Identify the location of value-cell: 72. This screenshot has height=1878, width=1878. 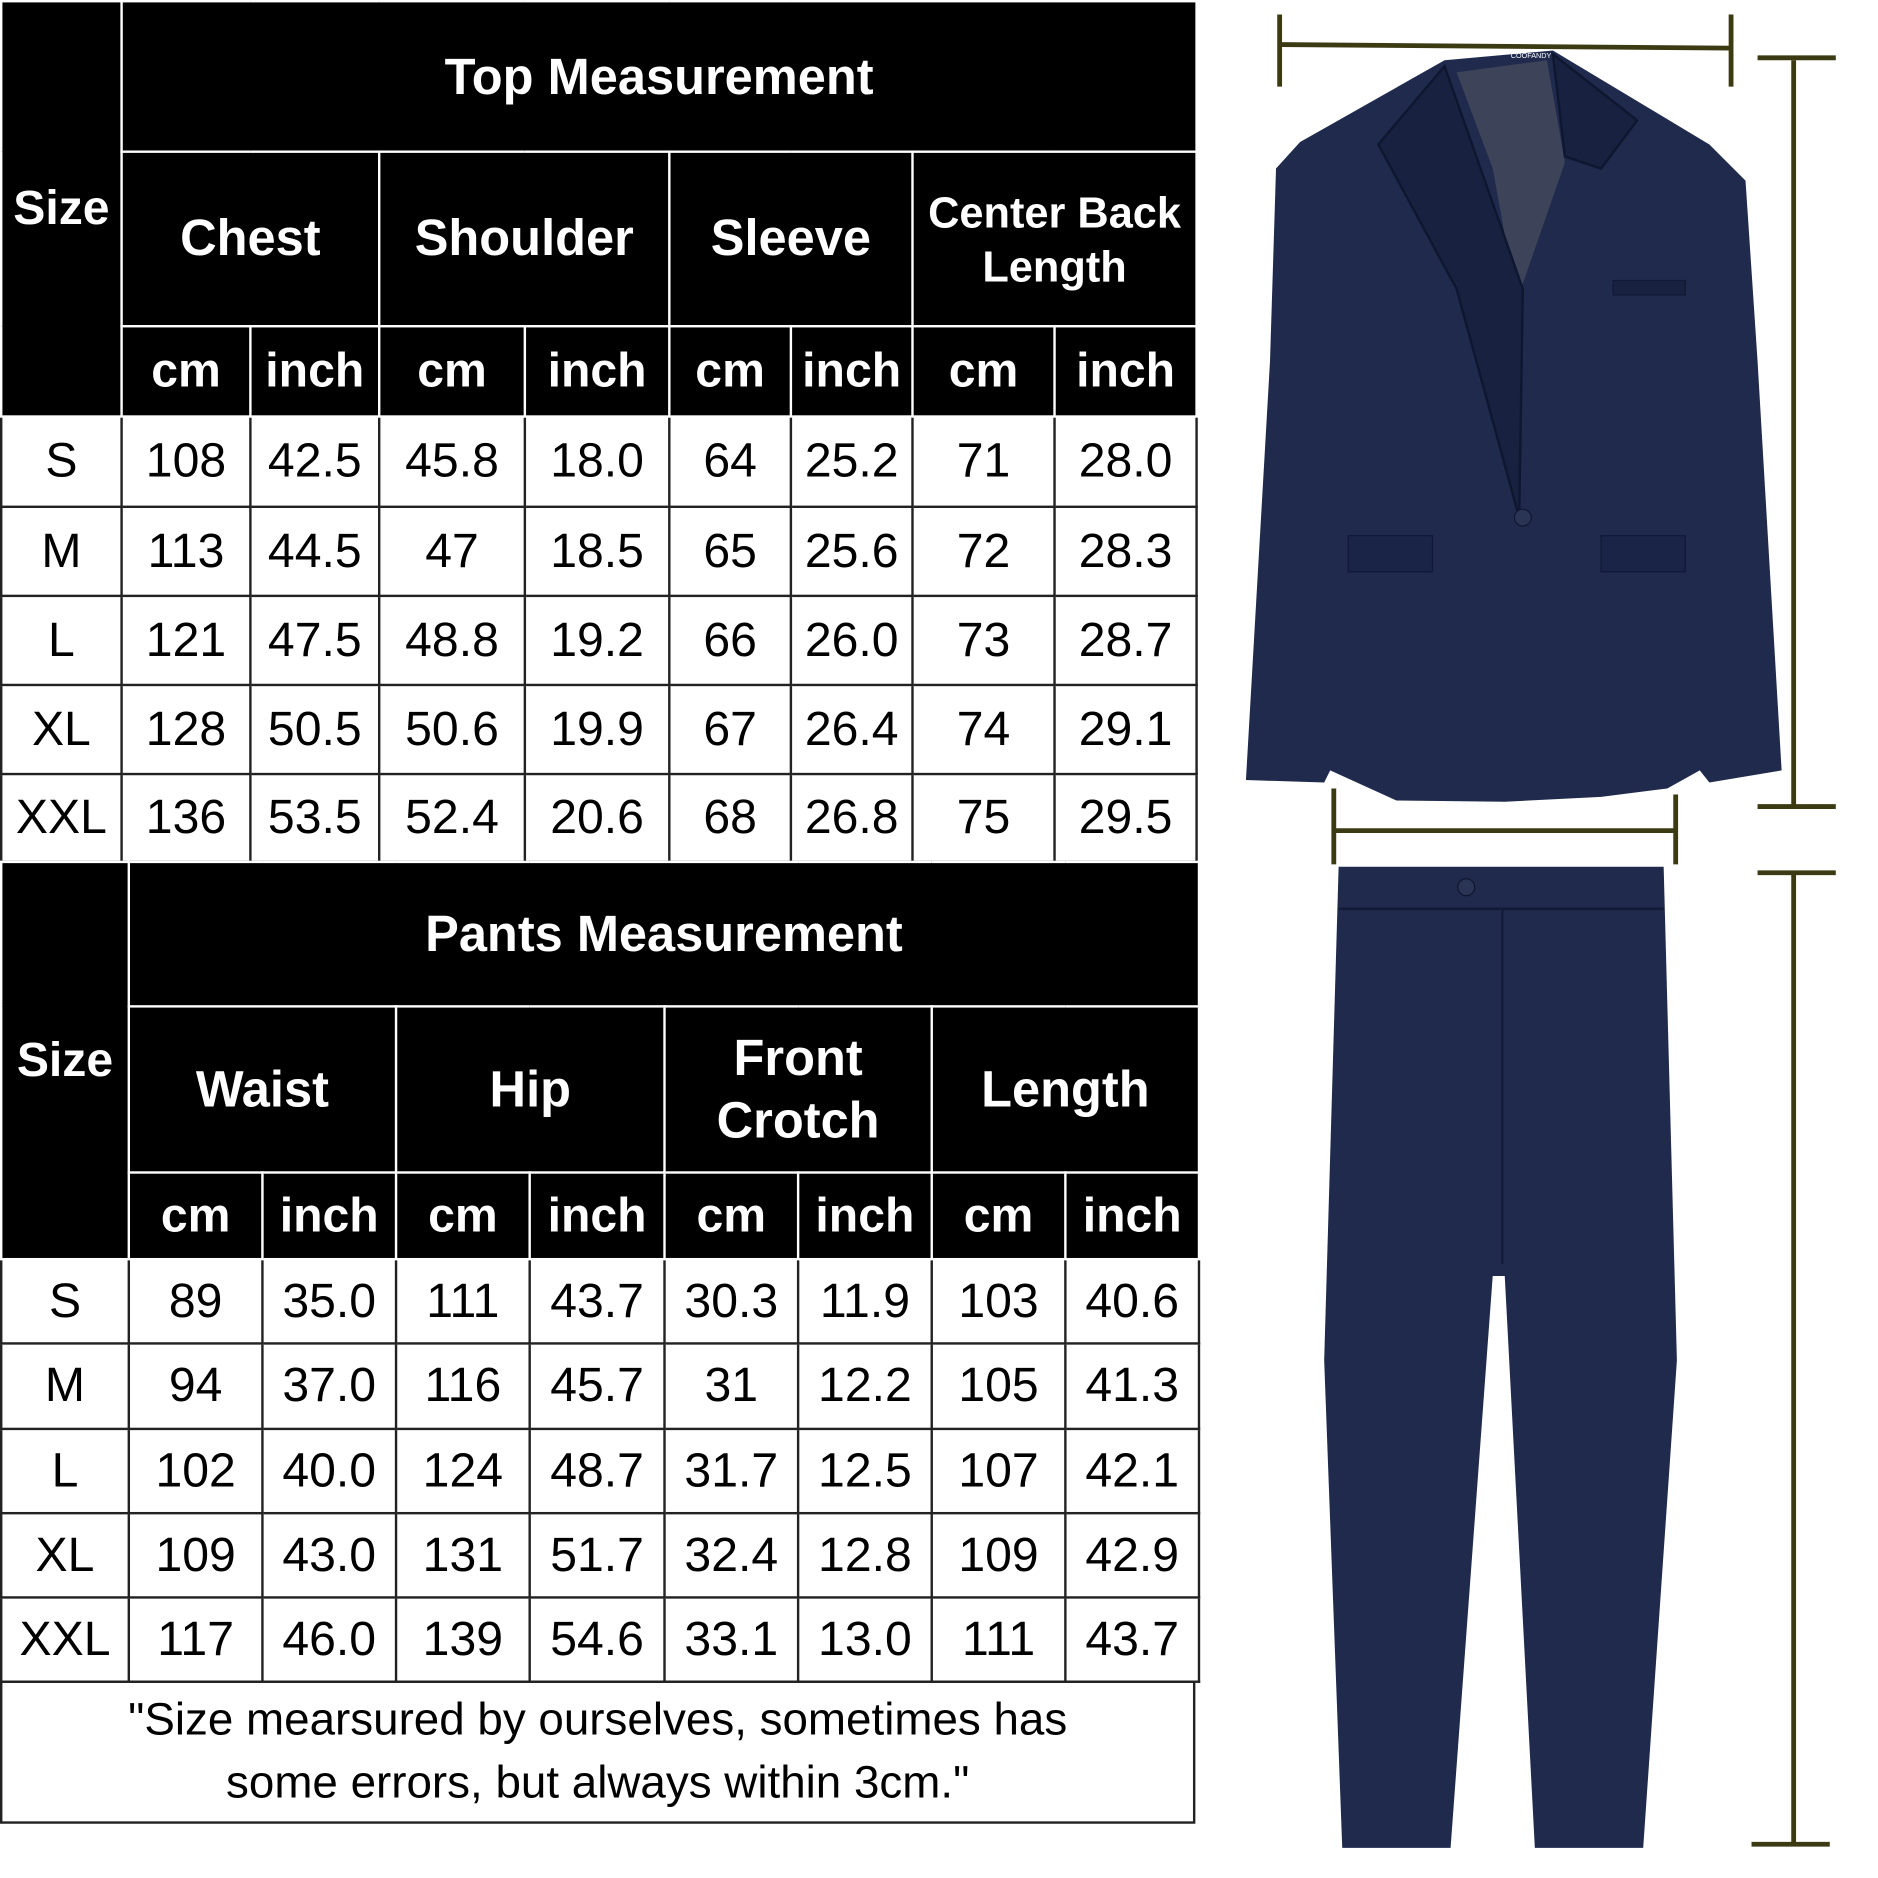
(983, 551).